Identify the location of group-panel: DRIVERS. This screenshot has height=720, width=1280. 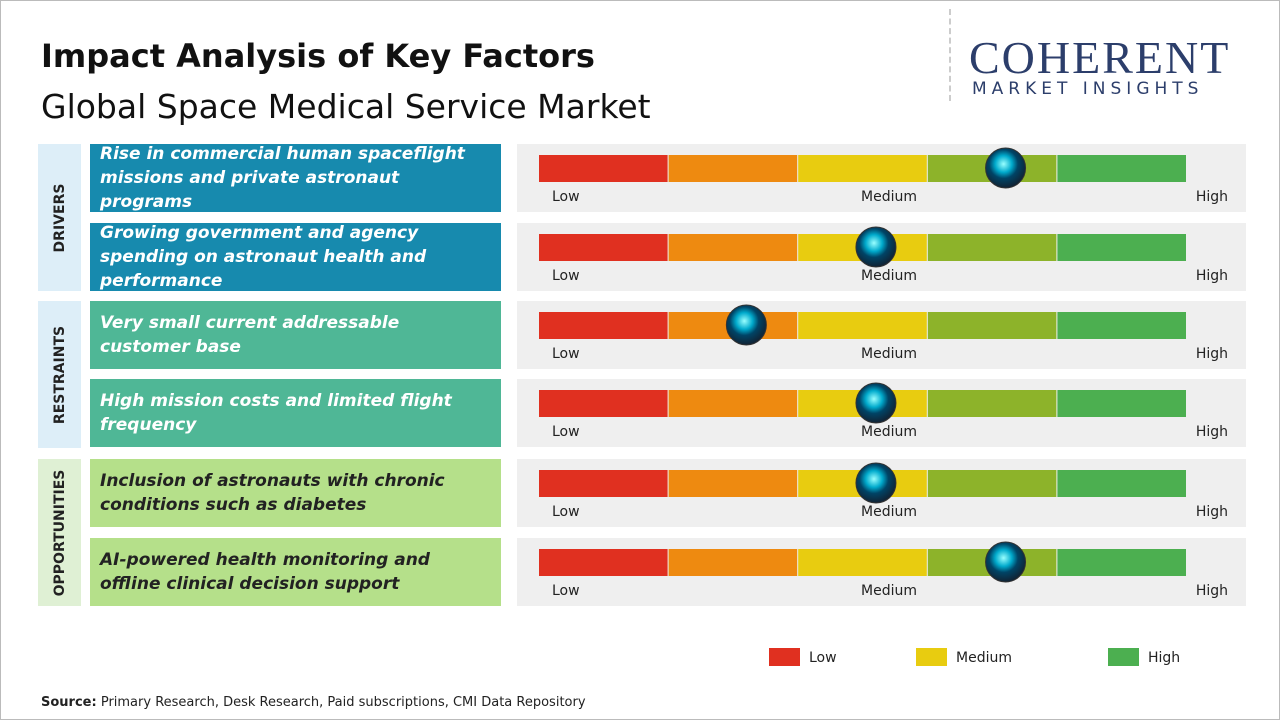
(59, 217).